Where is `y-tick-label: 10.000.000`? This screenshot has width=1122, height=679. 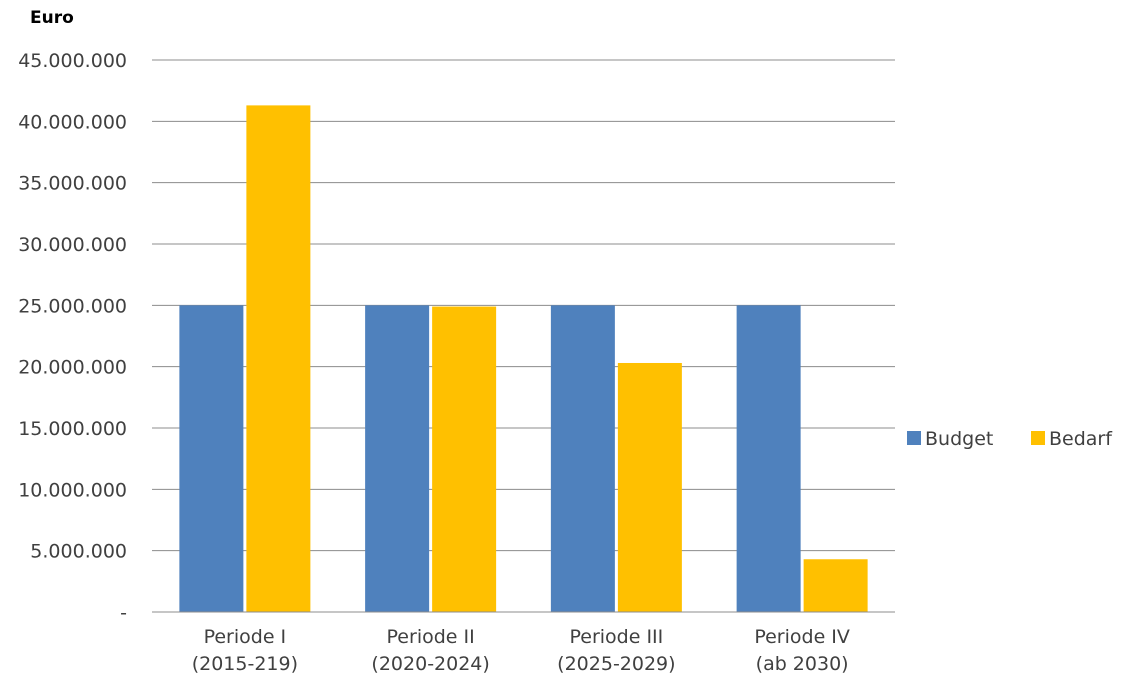
y-tick-label: 10.000.000 is located at coordinates (72, 490).